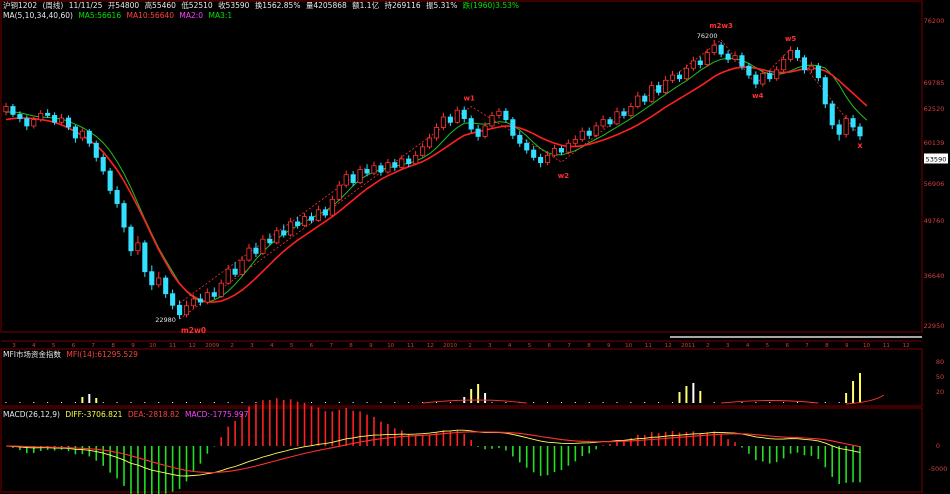  Describe the element at coordinates (934, 326) in the screenshot. I see `price-axis-label: 22950` at that location.